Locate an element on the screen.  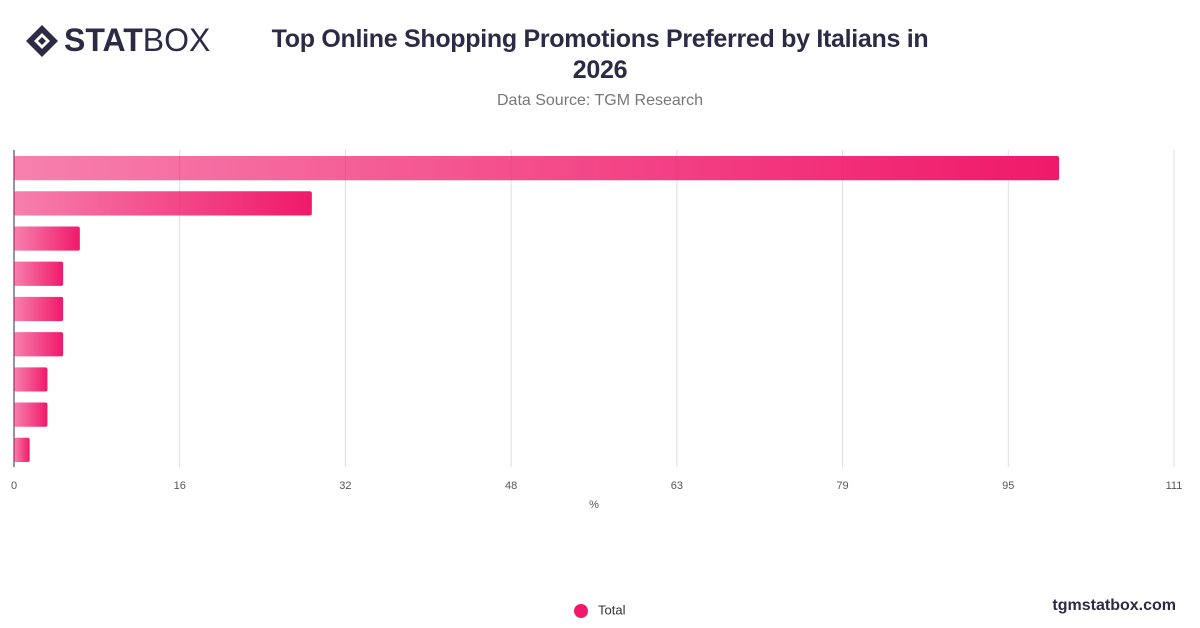
logo-icon is located at coordinates (42, 40).